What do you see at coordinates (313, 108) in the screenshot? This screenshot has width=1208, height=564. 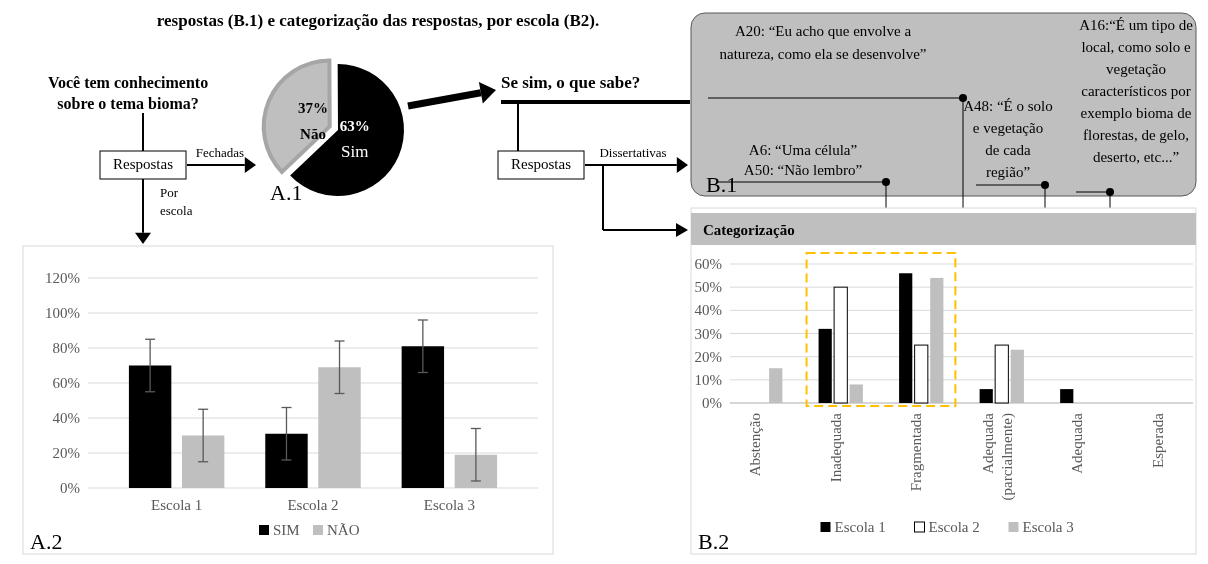 I see `data-label: 37%` at bounding box center [313, 108].